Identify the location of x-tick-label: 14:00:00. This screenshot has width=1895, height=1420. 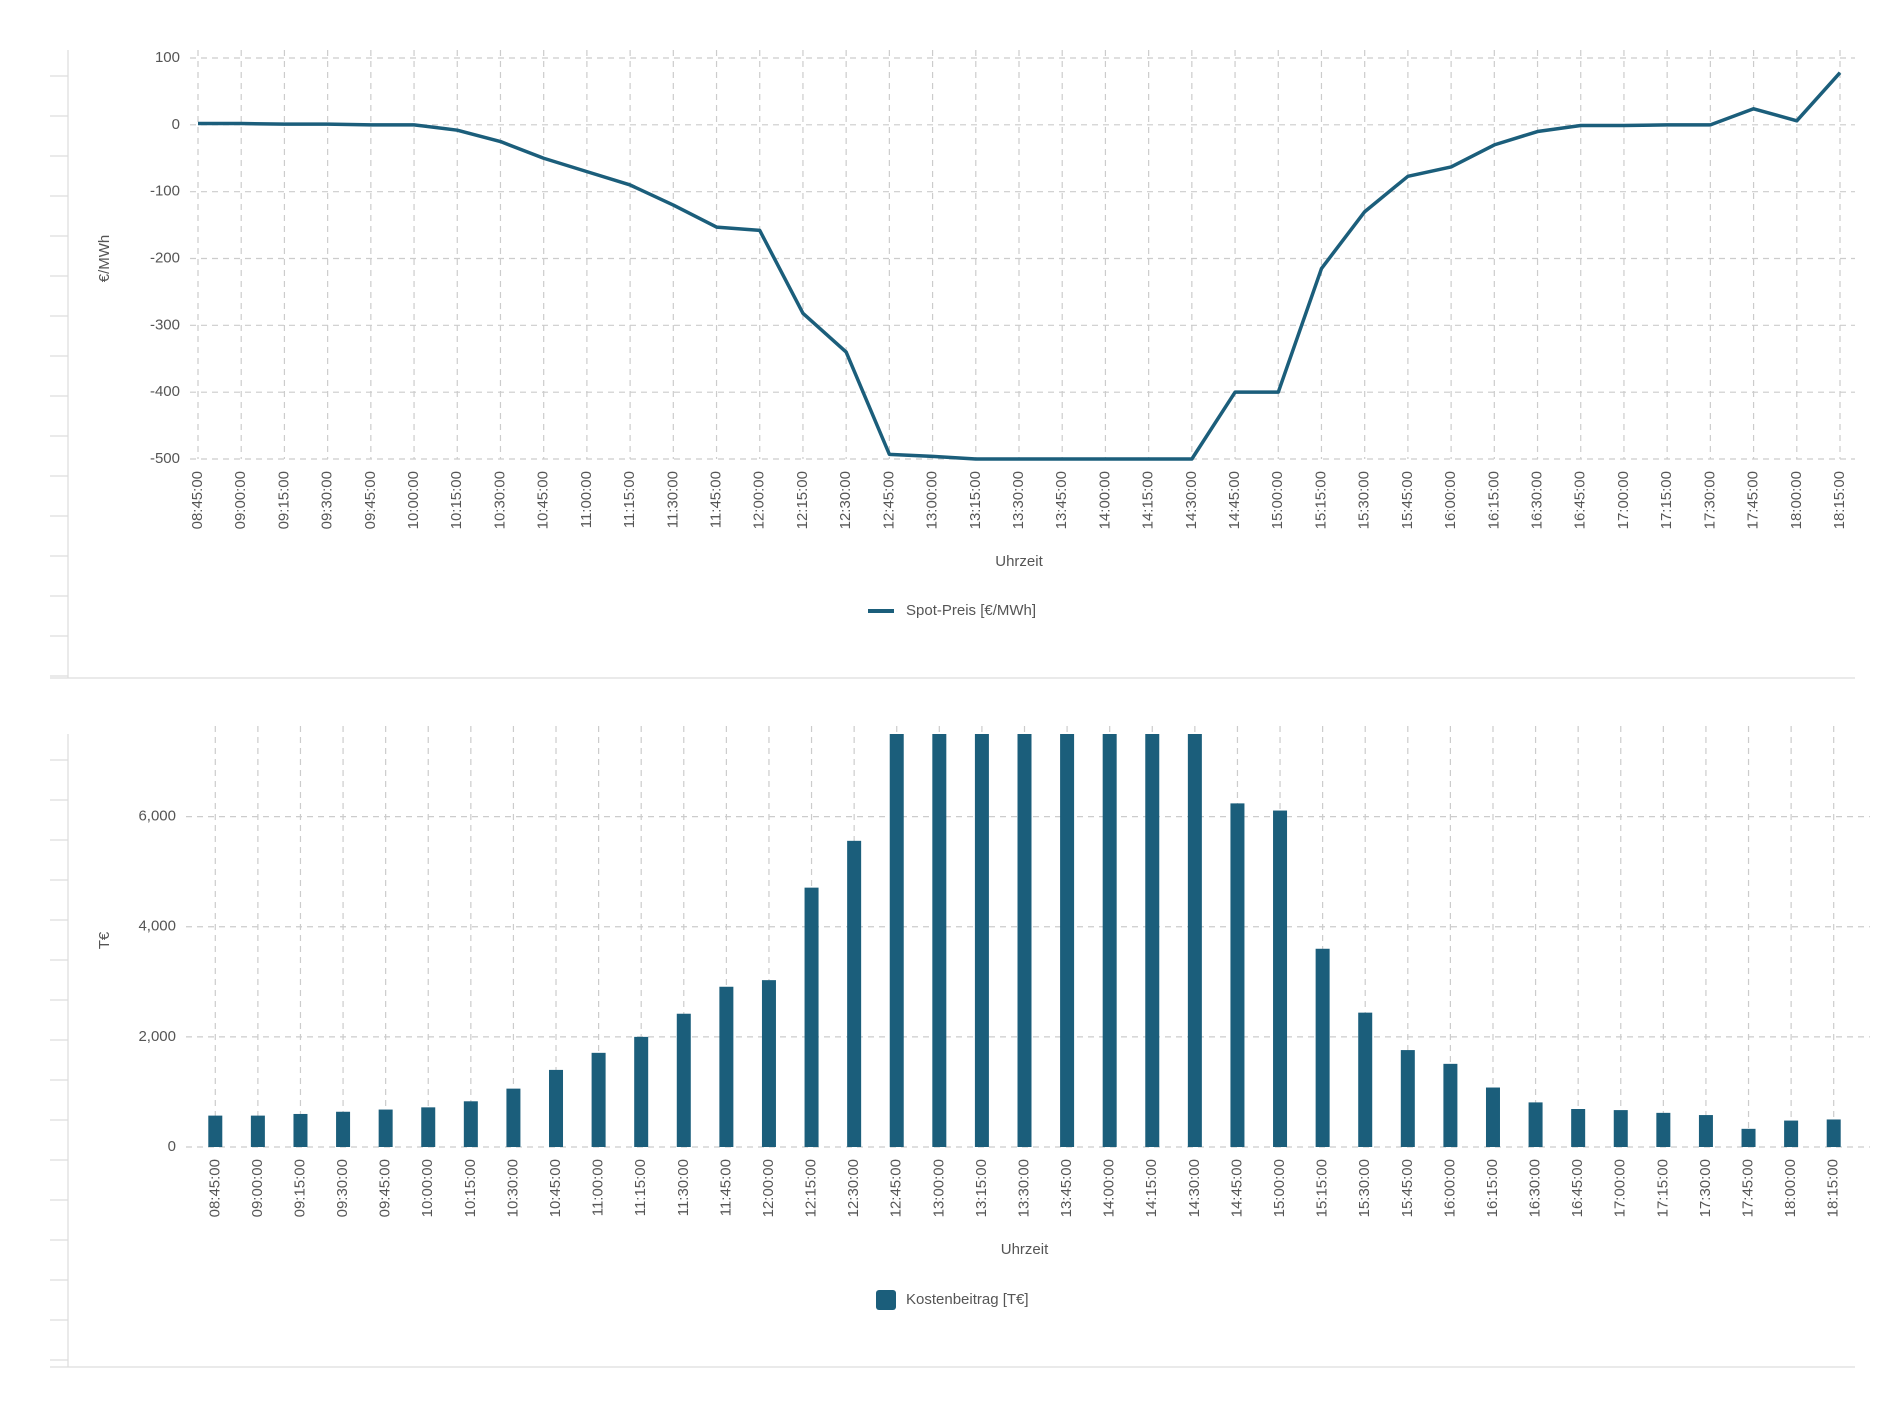
(1109, 1188).